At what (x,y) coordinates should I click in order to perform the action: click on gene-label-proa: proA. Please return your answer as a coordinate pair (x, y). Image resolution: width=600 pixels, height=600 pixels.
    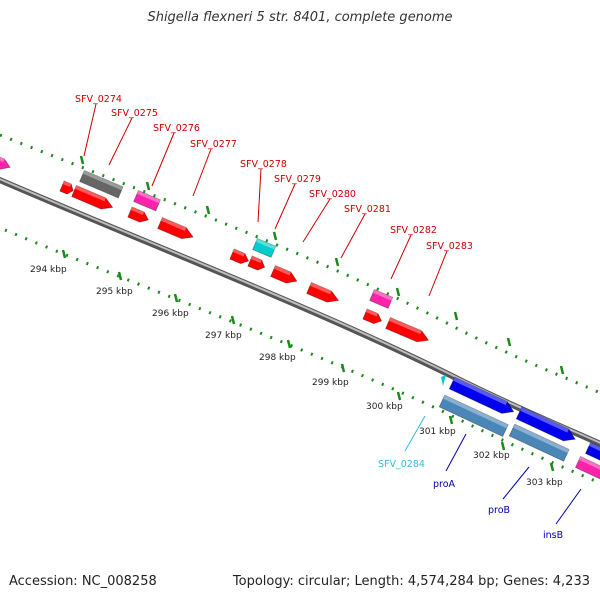
    Looking at the image, I should click on (444, 484).